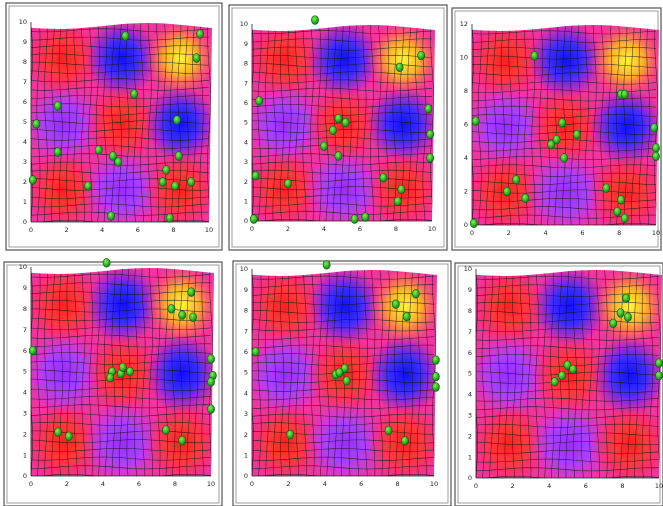  Describe the element at coordinates (175, 484) in the screenshot. I see `x-tick-label: 8` at that location.